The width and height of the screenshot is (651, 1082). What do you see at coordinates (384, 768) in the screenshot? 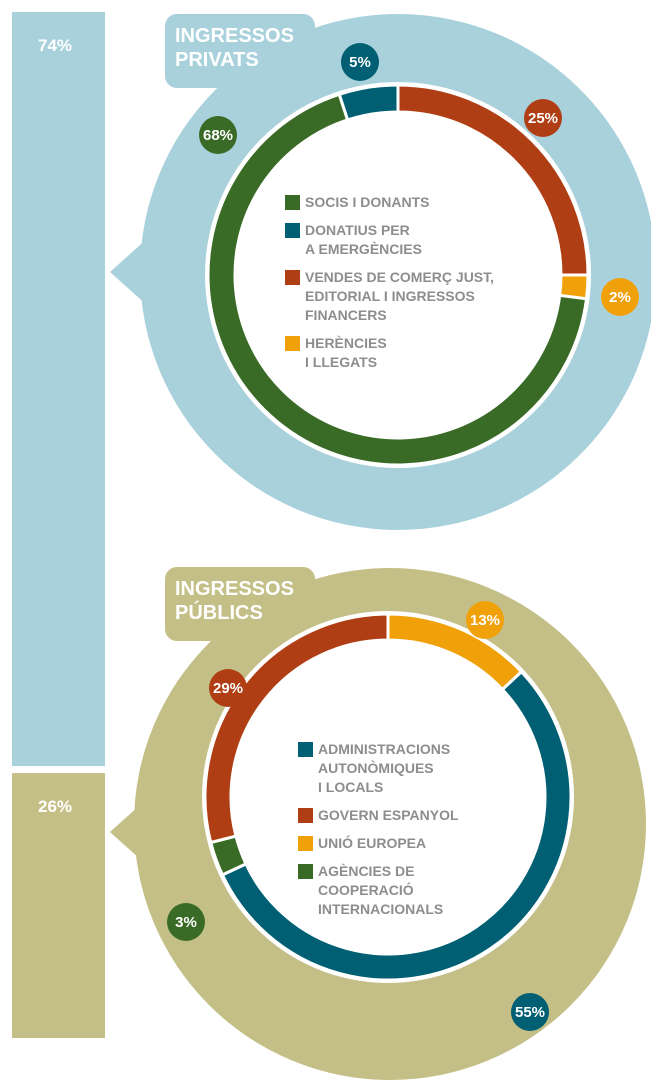
I see `legend-label: ADMINISTRACIONS AUTONÒMIQUES I LOCALS` at bounding box center [384, 768].